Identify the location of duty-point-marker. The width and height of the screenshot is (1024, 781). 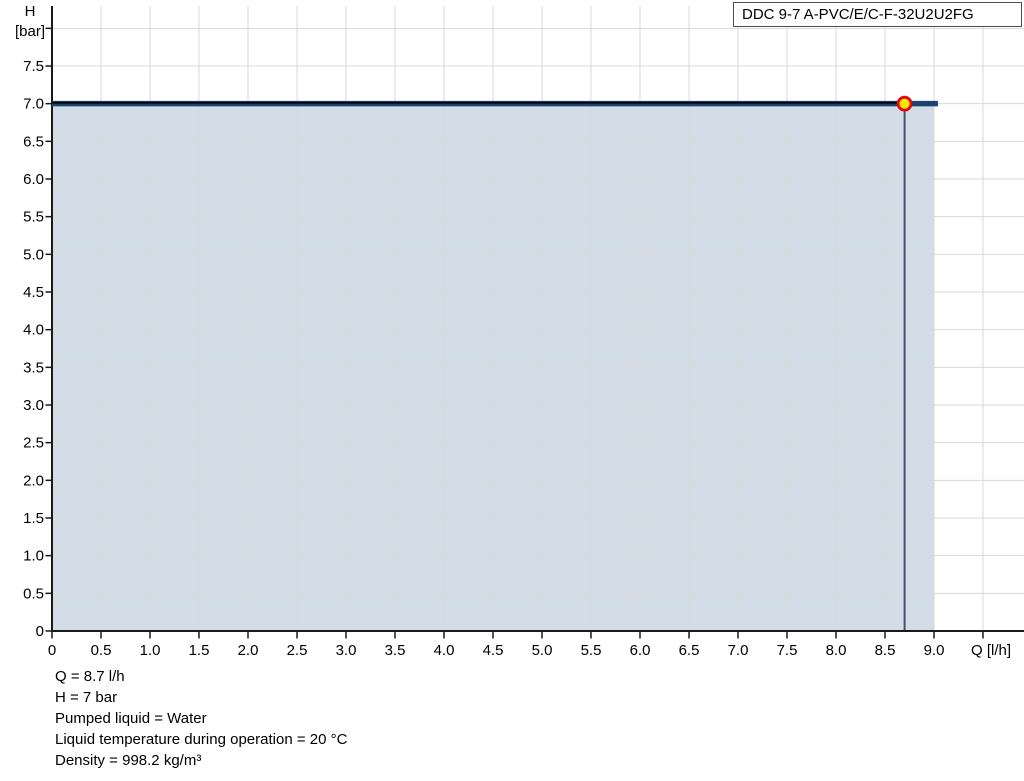
(904, 103).